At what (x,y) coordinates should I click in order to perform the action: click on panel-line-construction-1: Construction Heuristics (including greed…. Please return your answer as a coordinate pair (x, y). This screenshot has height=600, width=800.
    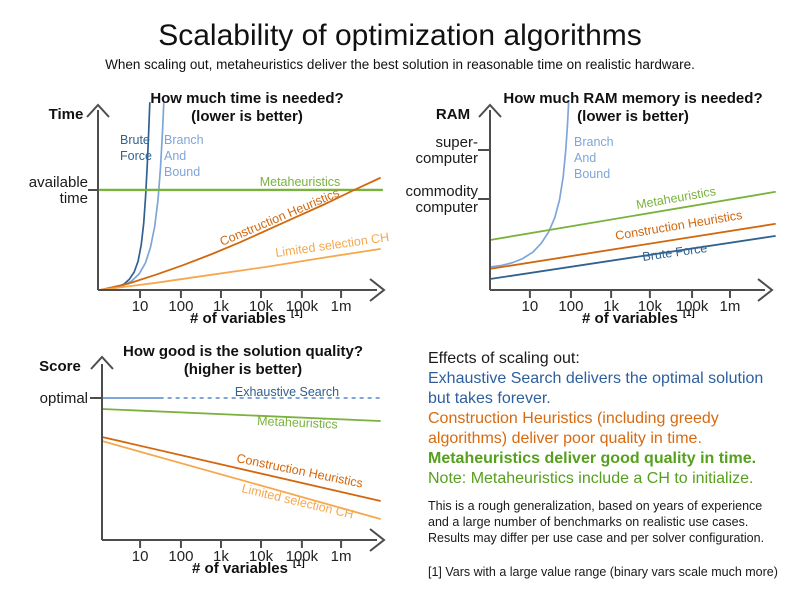
    Looking at the image, I should click on (573, 418).